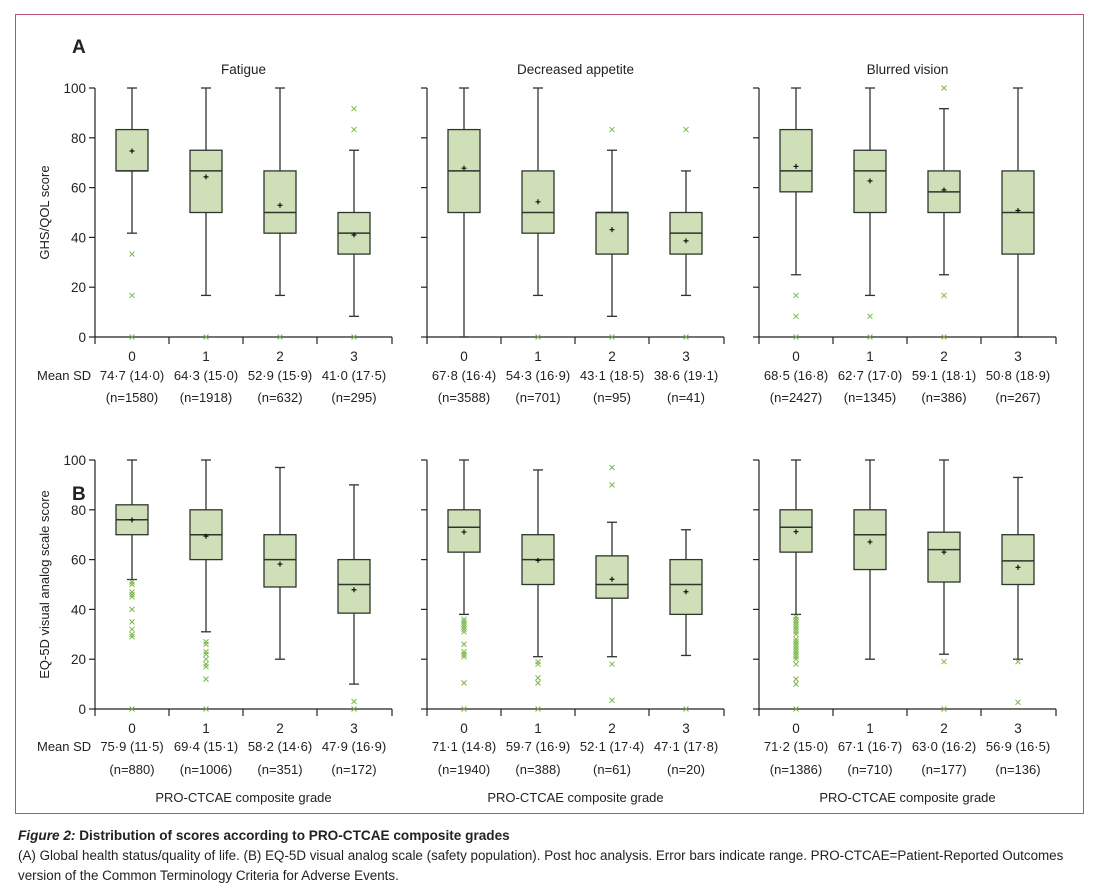  Describe the element at coordinates (796, 397) in the screenshot. I see `sample-size: (n=2427)` at that location.